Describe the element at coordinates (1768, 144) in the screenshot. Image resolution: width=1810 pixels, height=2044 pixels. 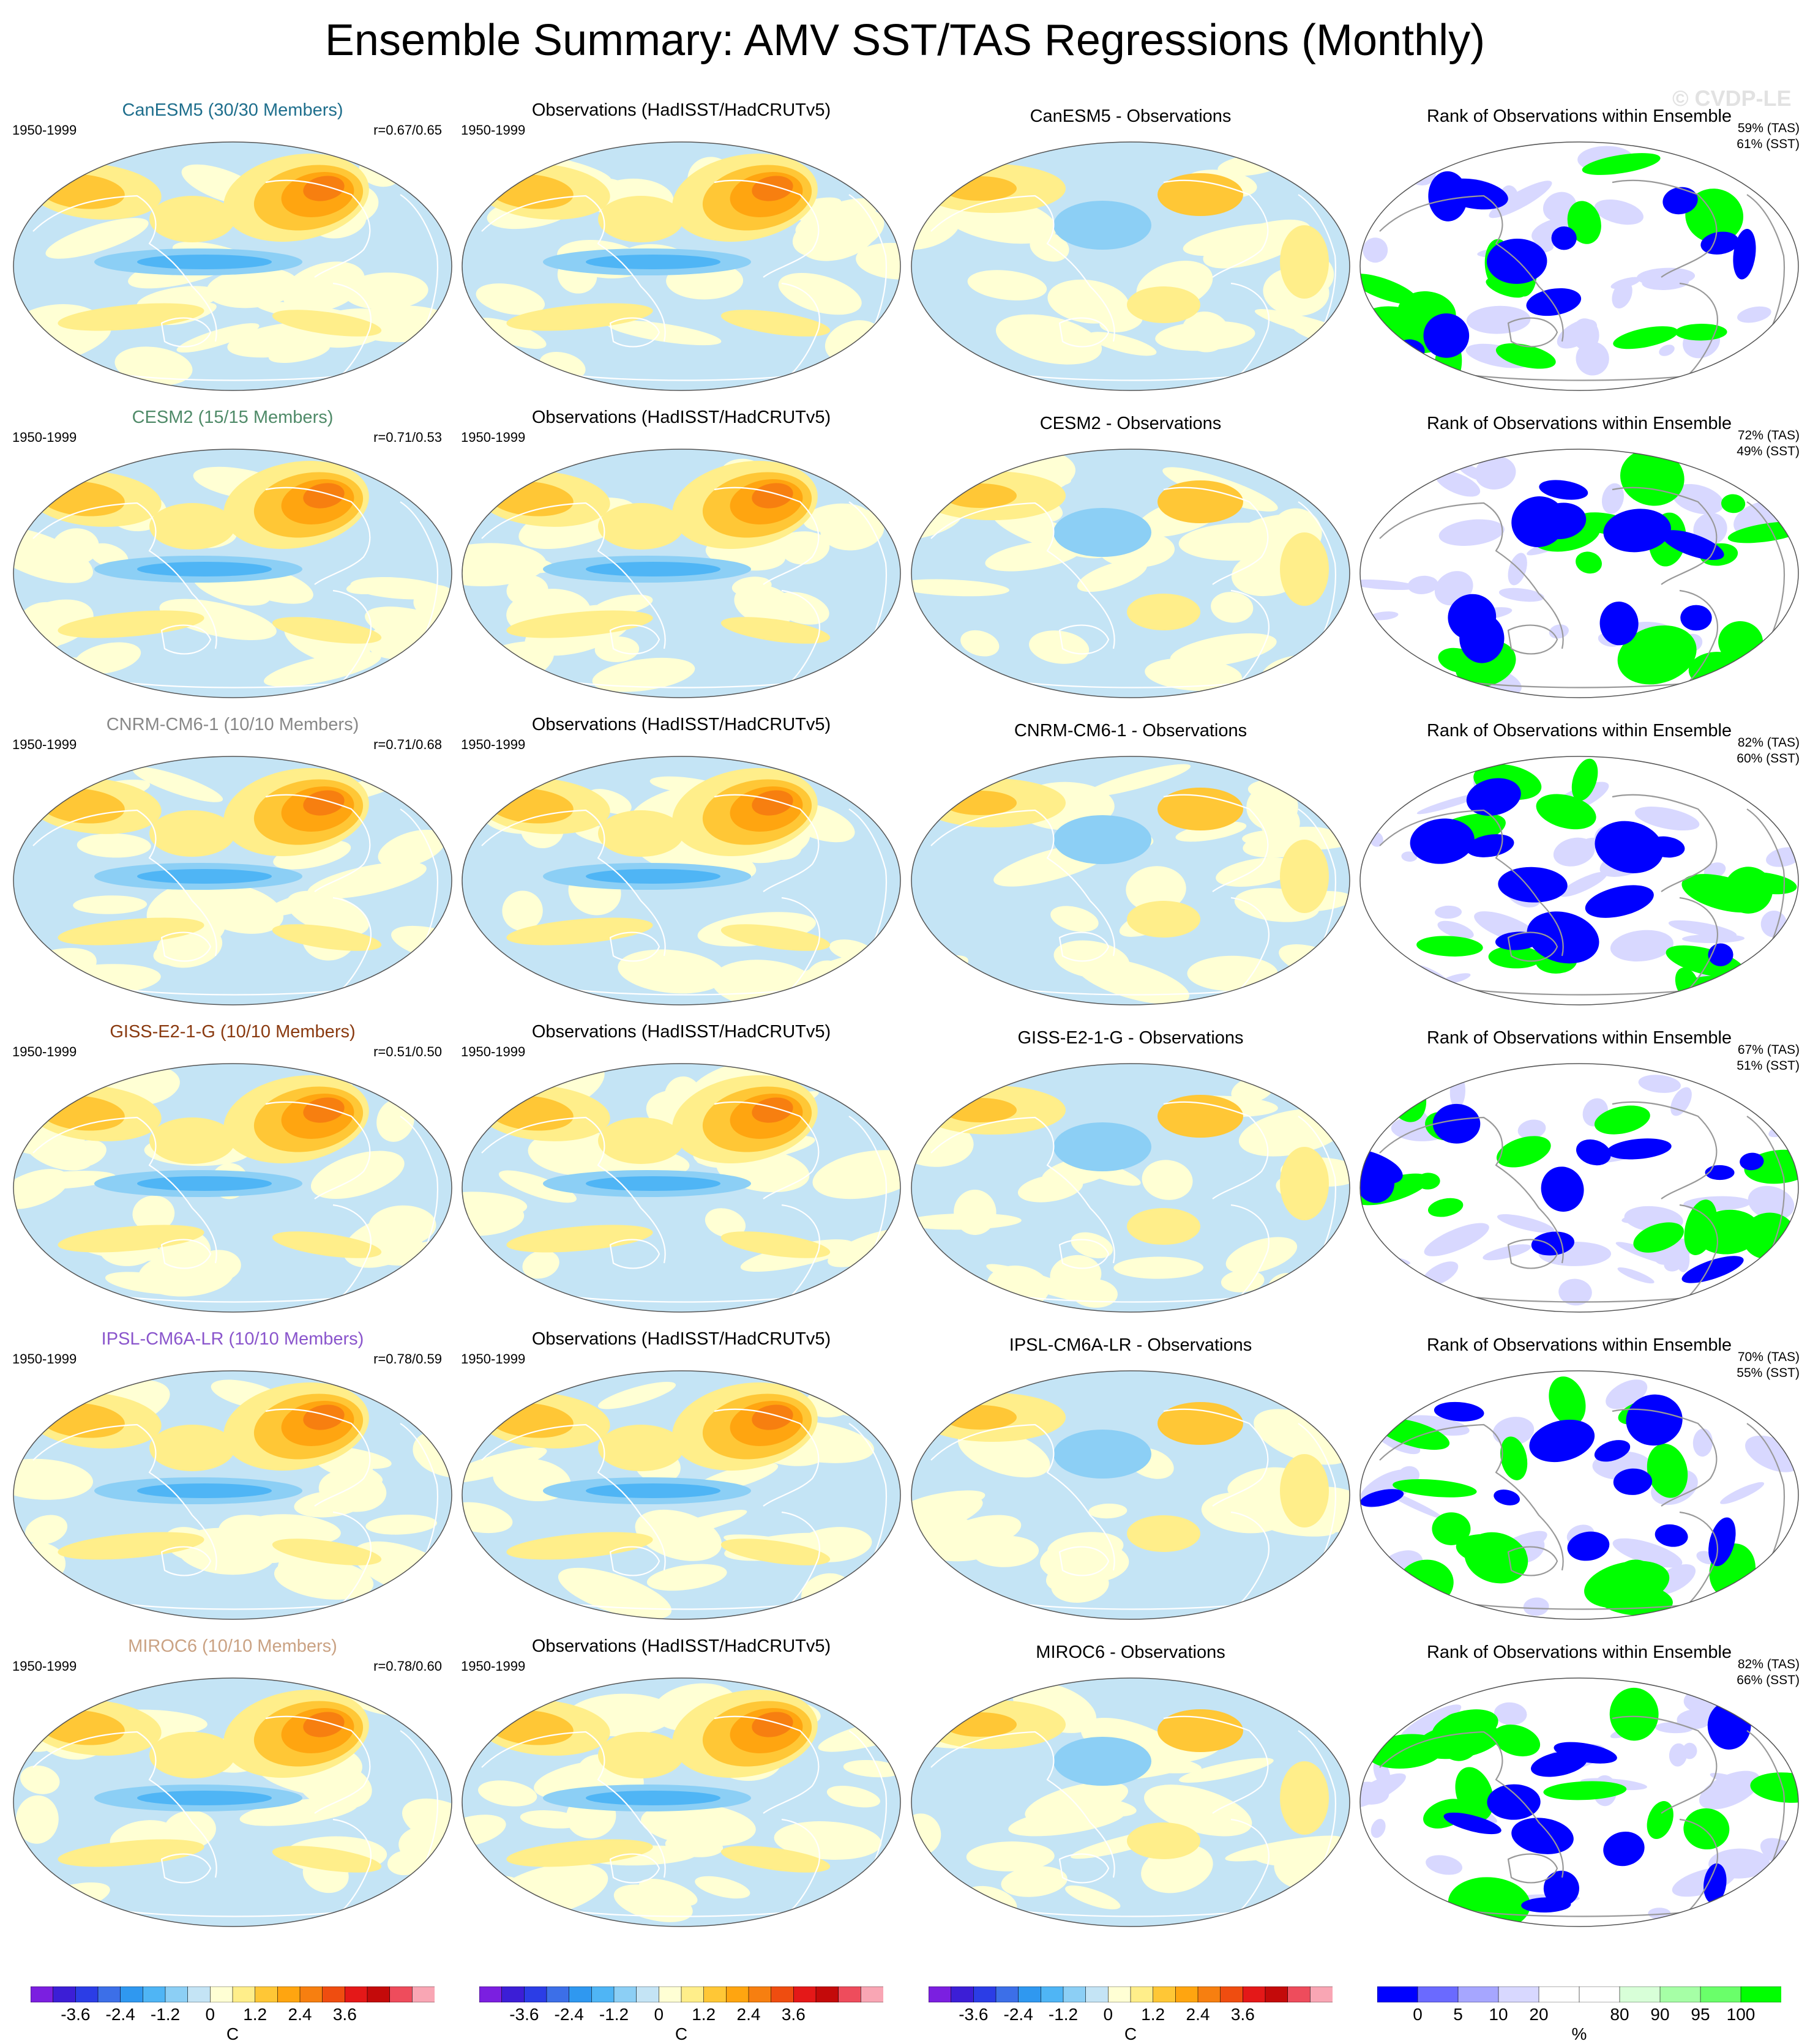
I see `rank-sst: 61% (SST)` at that location.